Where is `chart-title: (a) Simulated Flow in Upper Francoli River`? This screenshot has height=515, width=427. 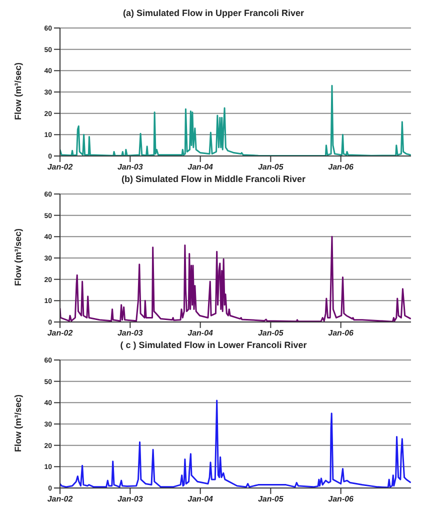
chart-title: (a) Simulated Flow in Upper Francoli River is located at coordinates (214, 14).